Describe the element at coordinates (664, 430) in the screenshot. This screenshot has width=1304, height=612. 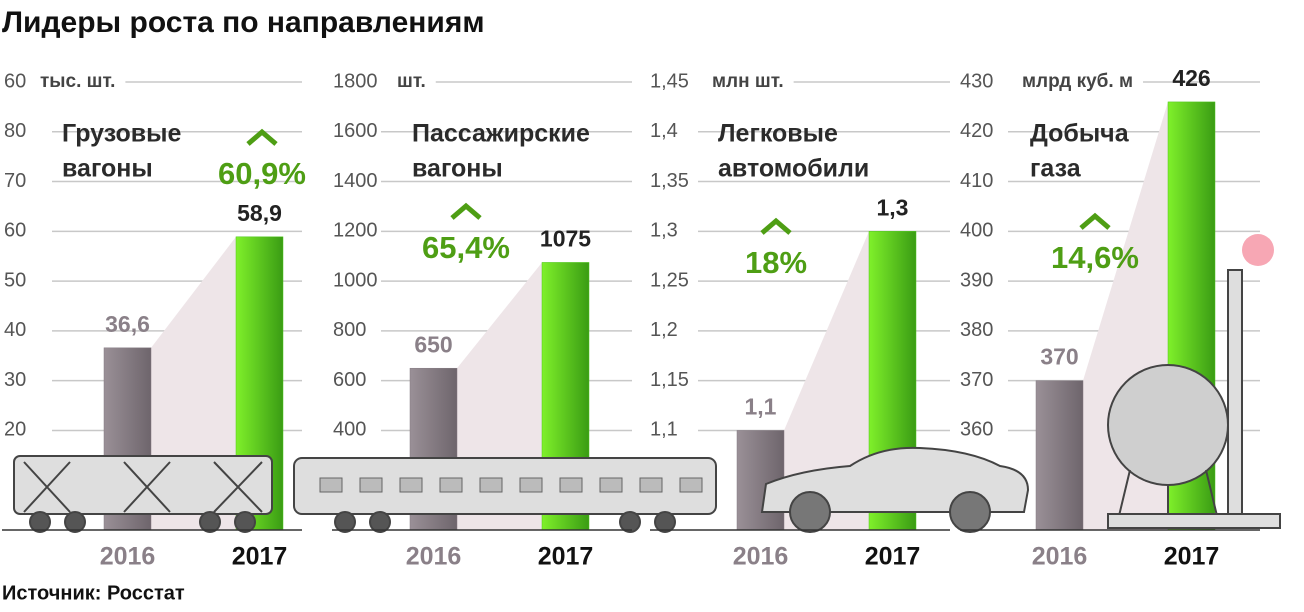
I see `y-tick-label: 1,1` at that location.